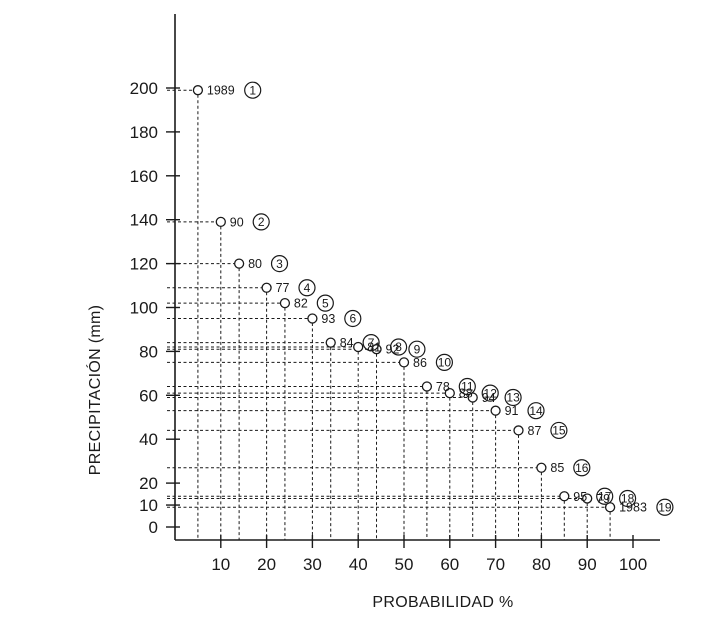  I want to click on rank-number: 16, so click(582, 468).